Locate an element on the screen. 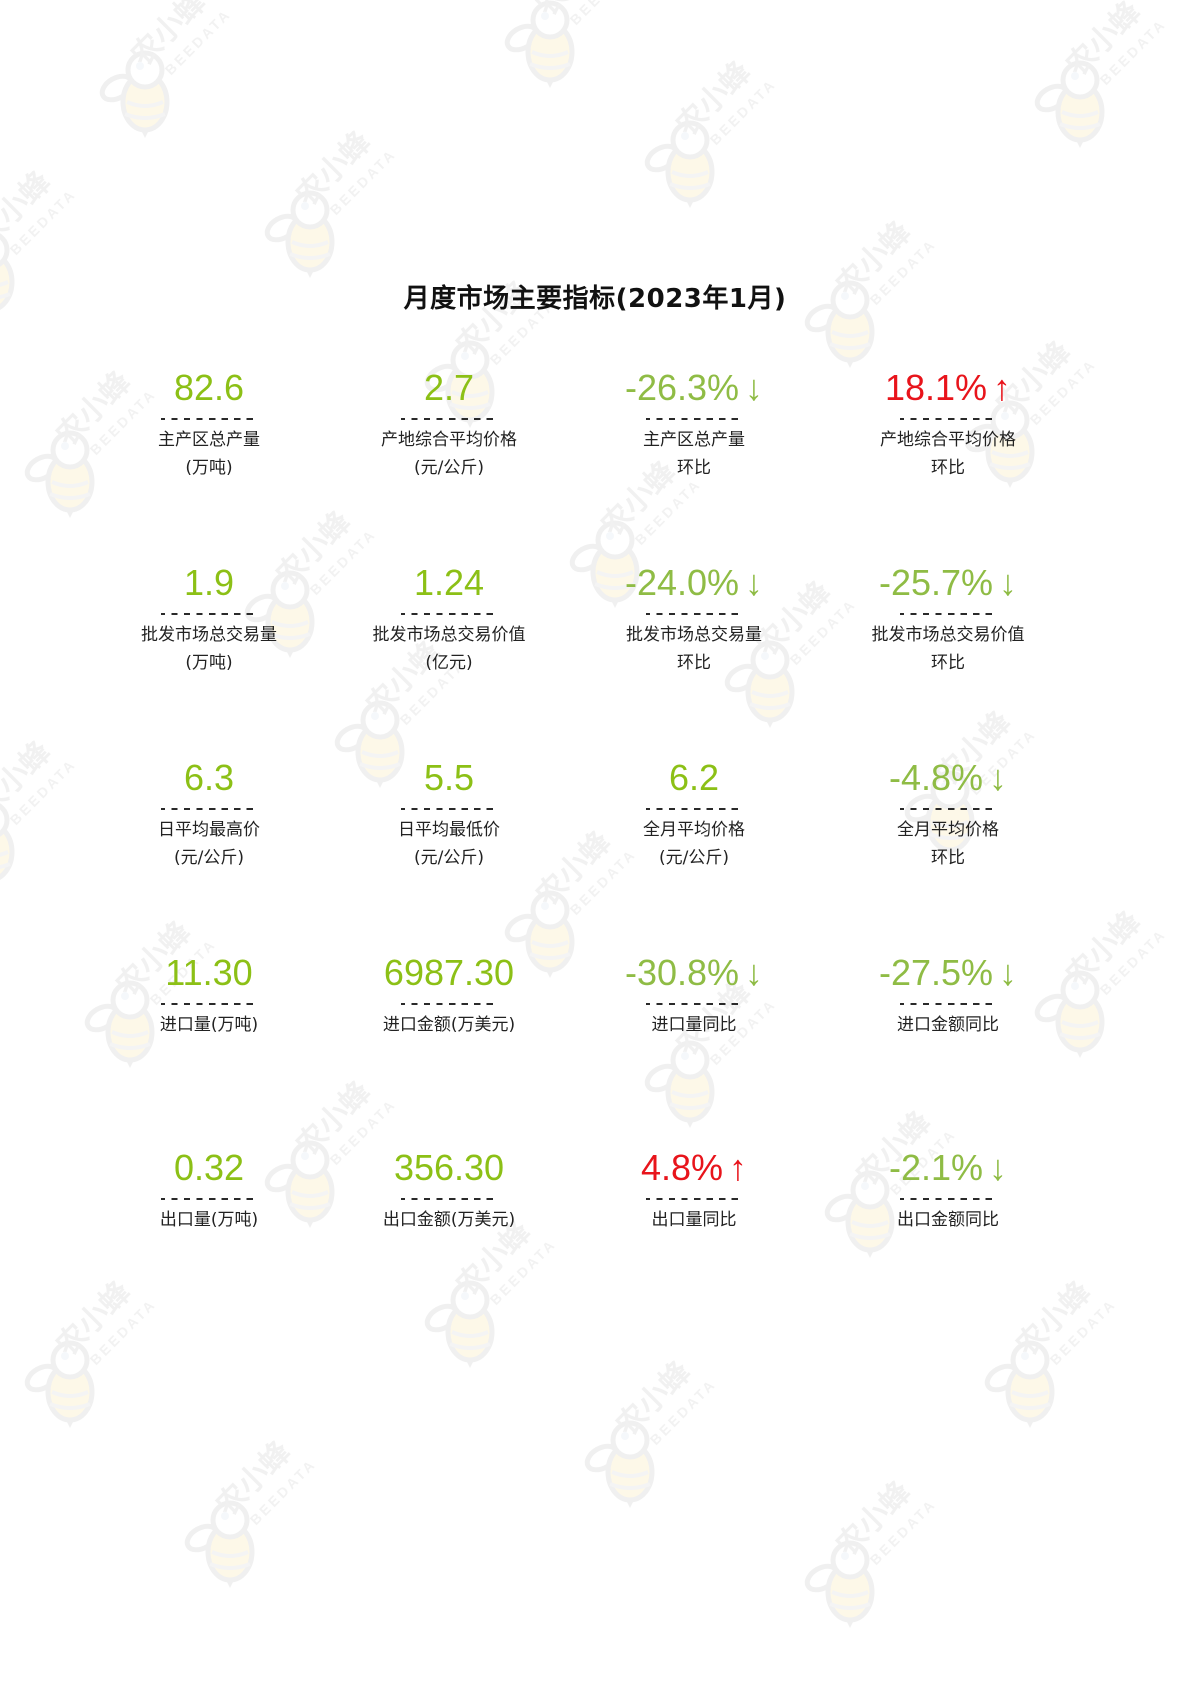 The image size is (1190, 1683). indicator-value: 11.30 is located at coordinates (209, 973).